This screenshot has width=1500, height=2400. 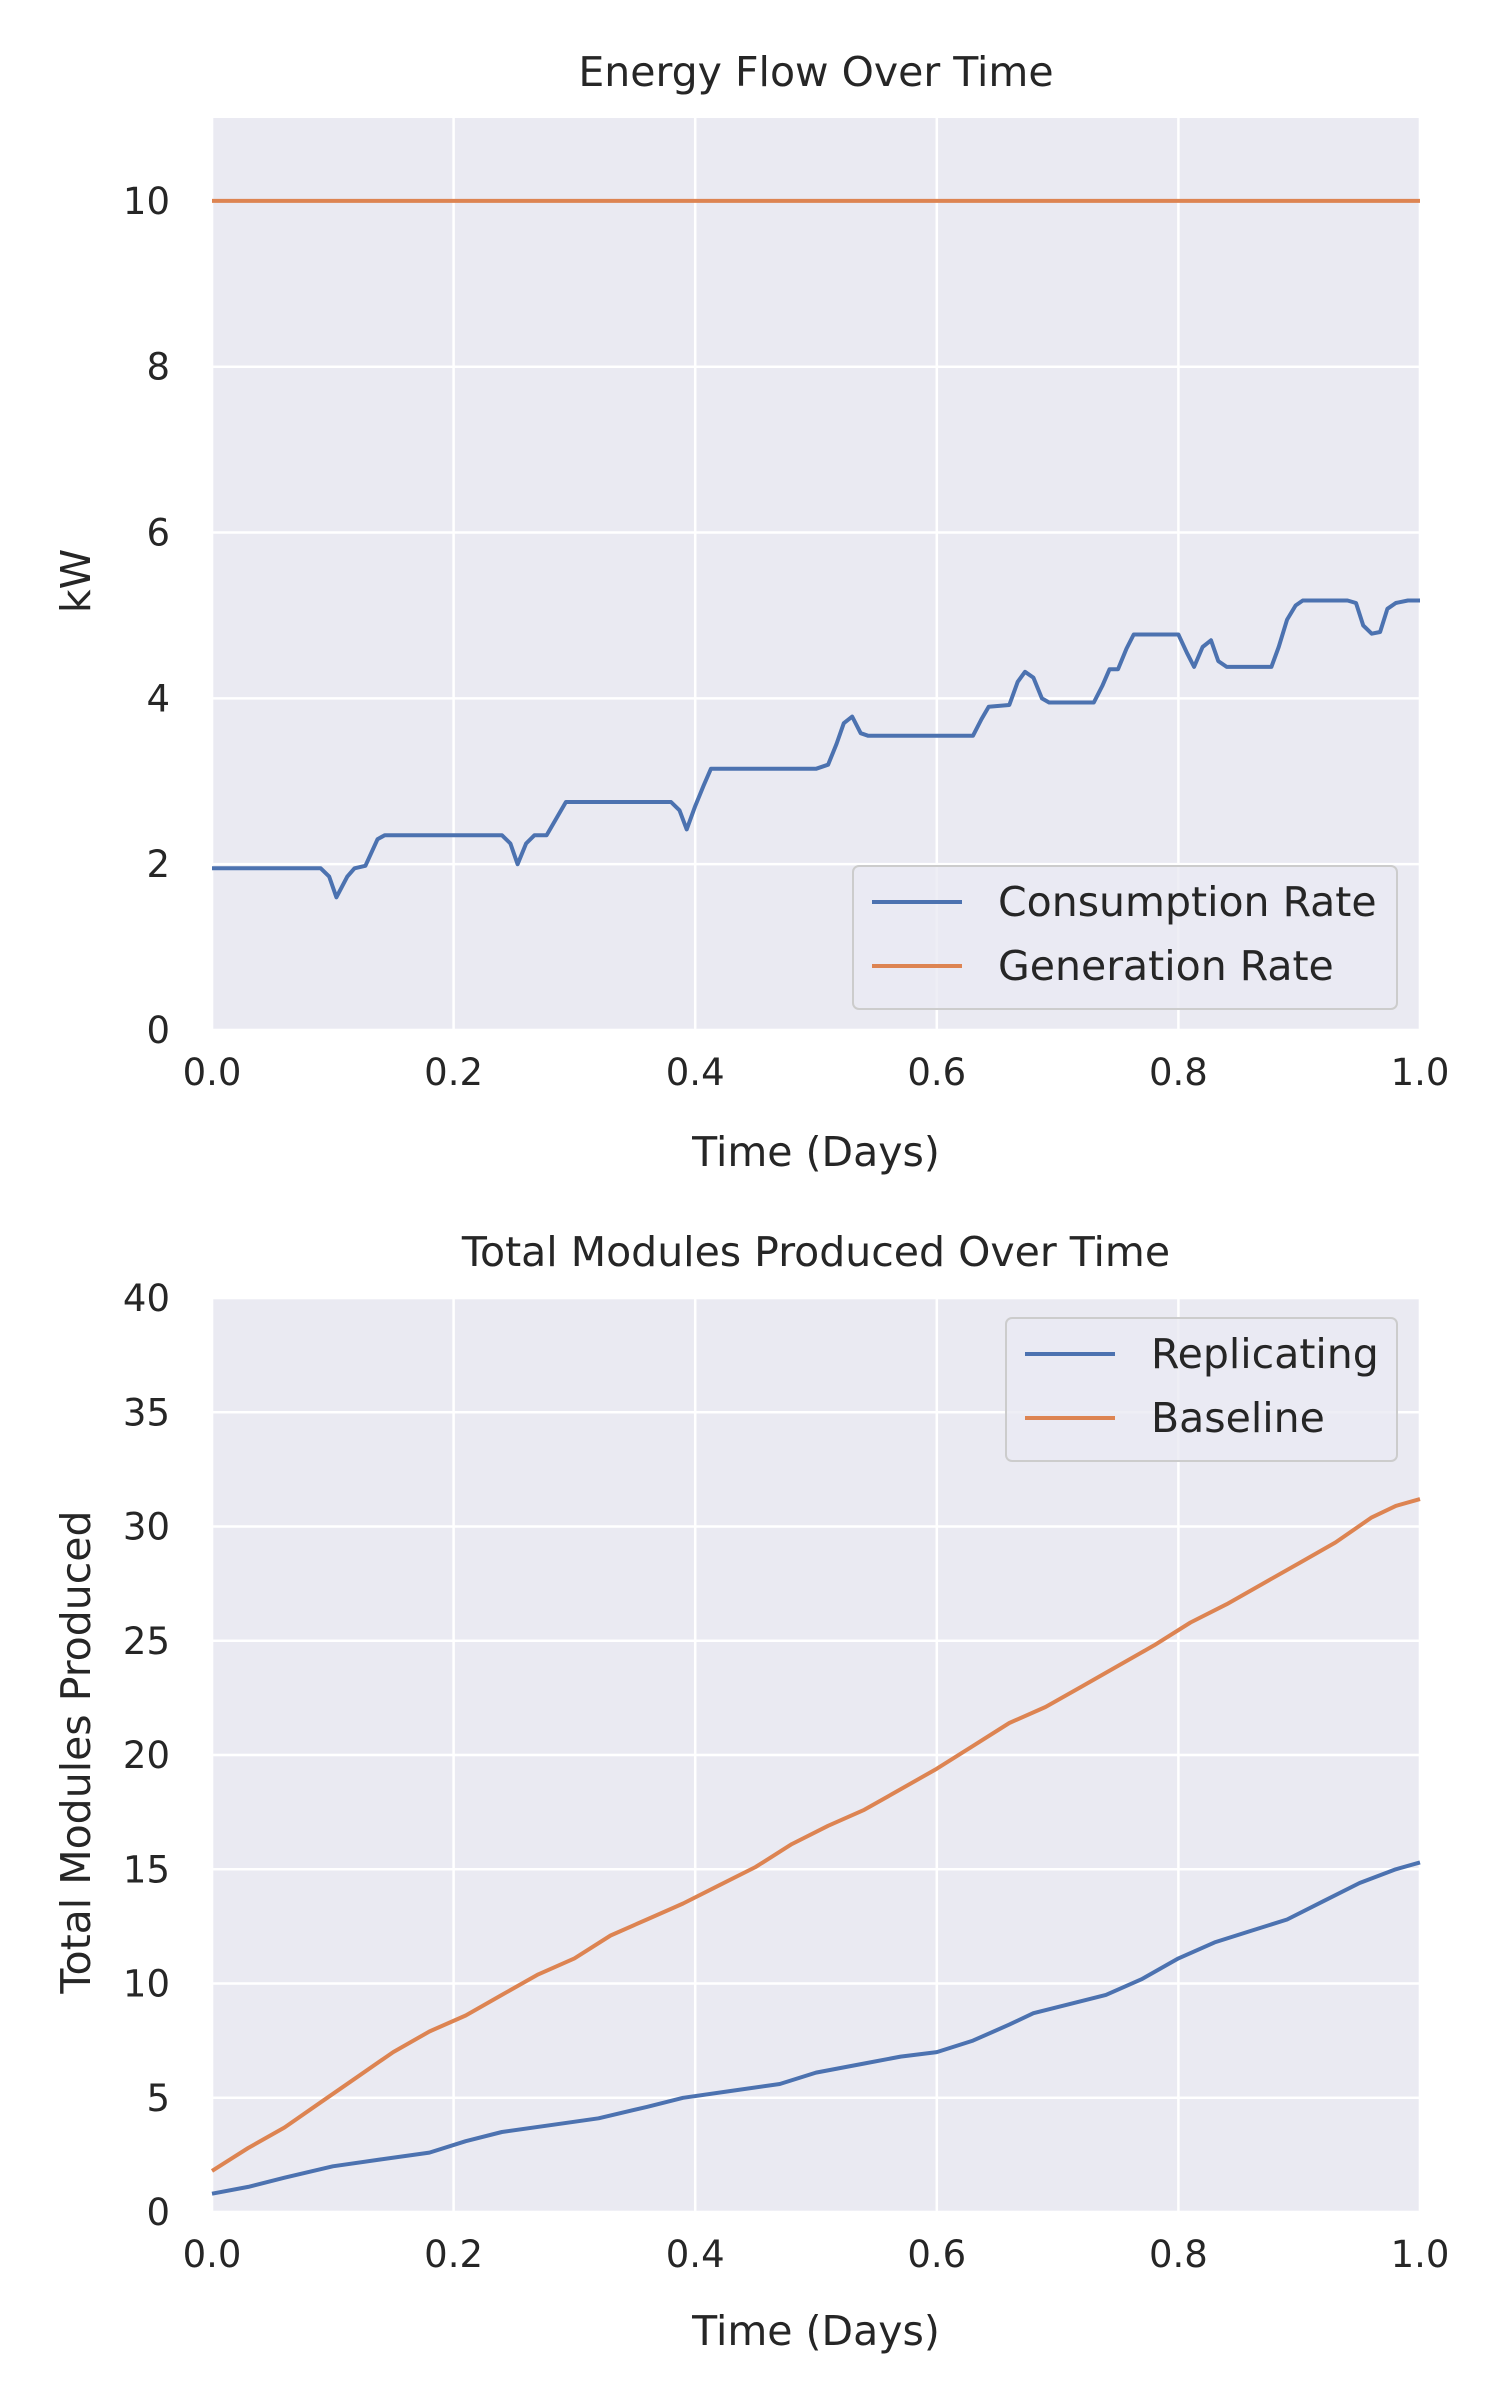 I want to click on y-tick-label: 30, so click(x=146, y=1527).